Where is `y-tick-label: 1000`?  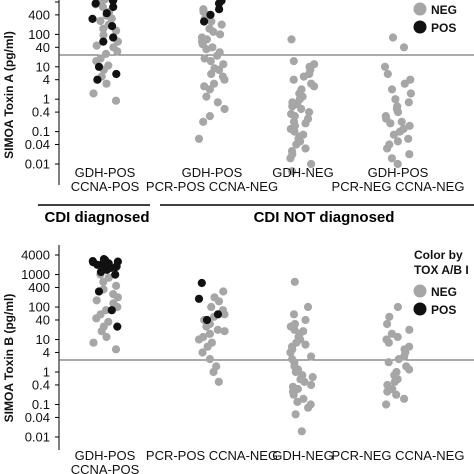 y-tick-label: 1000 is located at coordinates (35, 274).